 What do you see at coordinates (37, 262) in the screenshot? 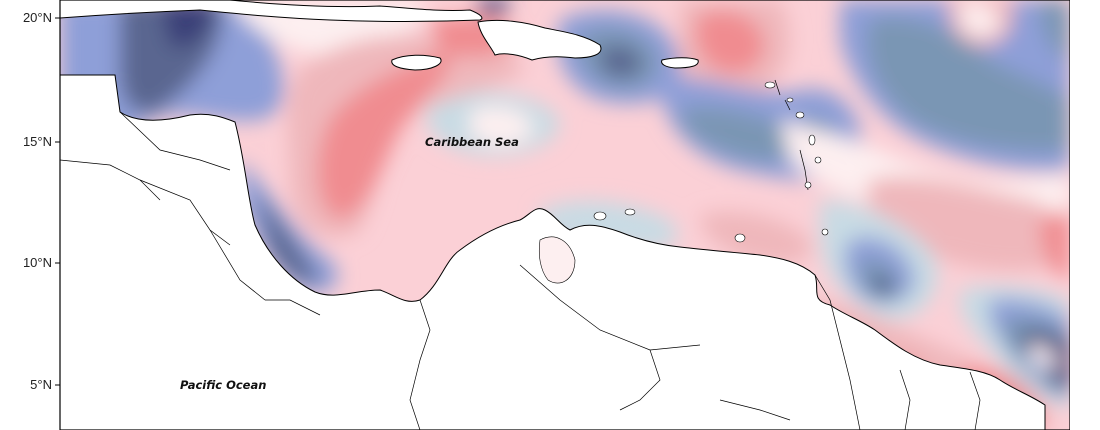
I see `lat-label-10n: 10°N` at bounding box center [37, 262].